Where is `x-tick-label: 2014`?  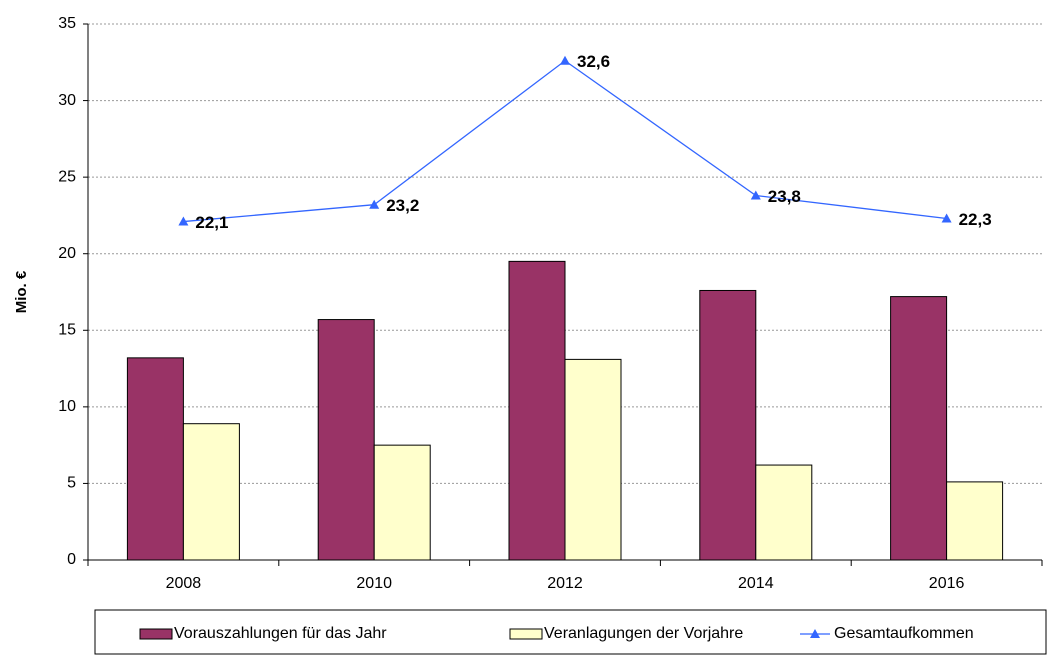
x-tick-label: 2014 is located at coordinates (756, 583).